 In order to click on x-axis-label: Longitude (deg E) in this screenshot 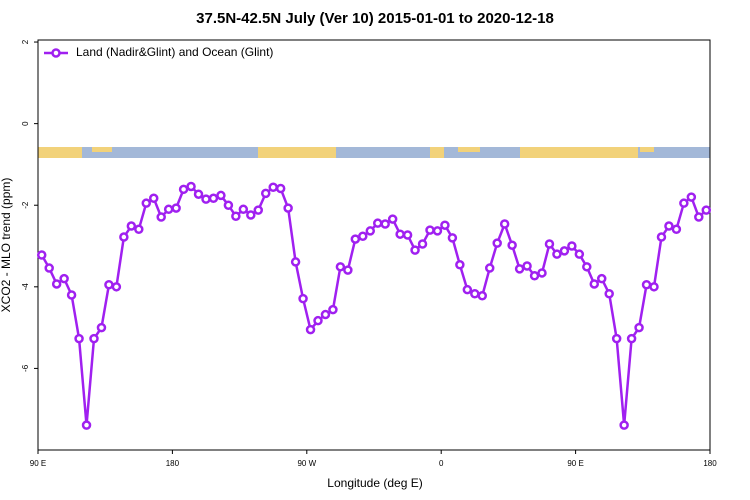, I will do `click(374, 483)`.